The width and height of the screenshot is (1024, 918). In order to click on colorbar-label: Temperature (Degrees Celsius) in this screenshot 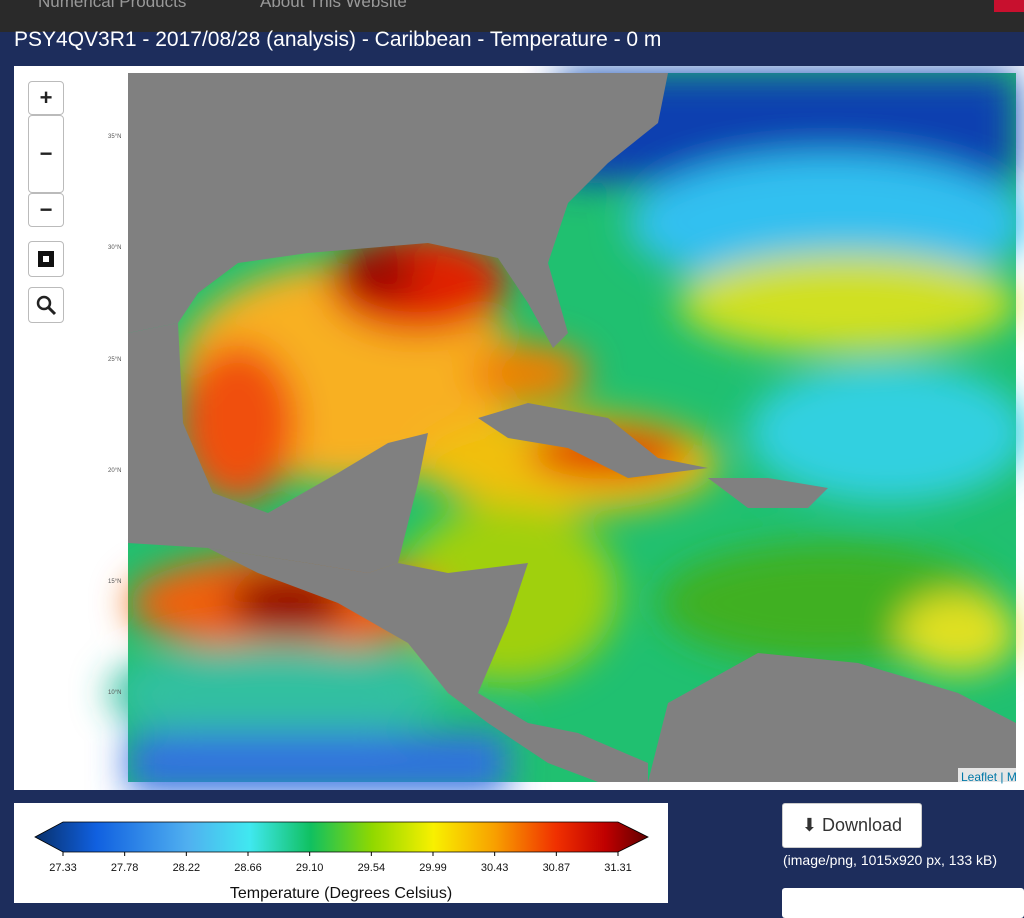, I will do `click(341, 893)`.